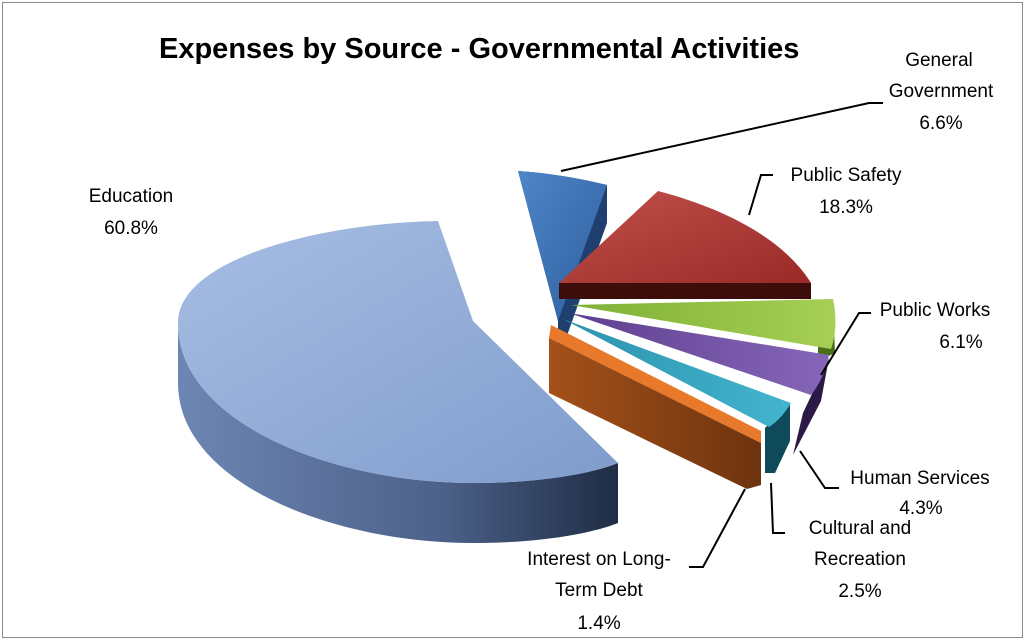  What do you see at coordinates (131, 228) in the screenshot?
I see `svg-text: 60.8%` at bounding box center [131, 228].